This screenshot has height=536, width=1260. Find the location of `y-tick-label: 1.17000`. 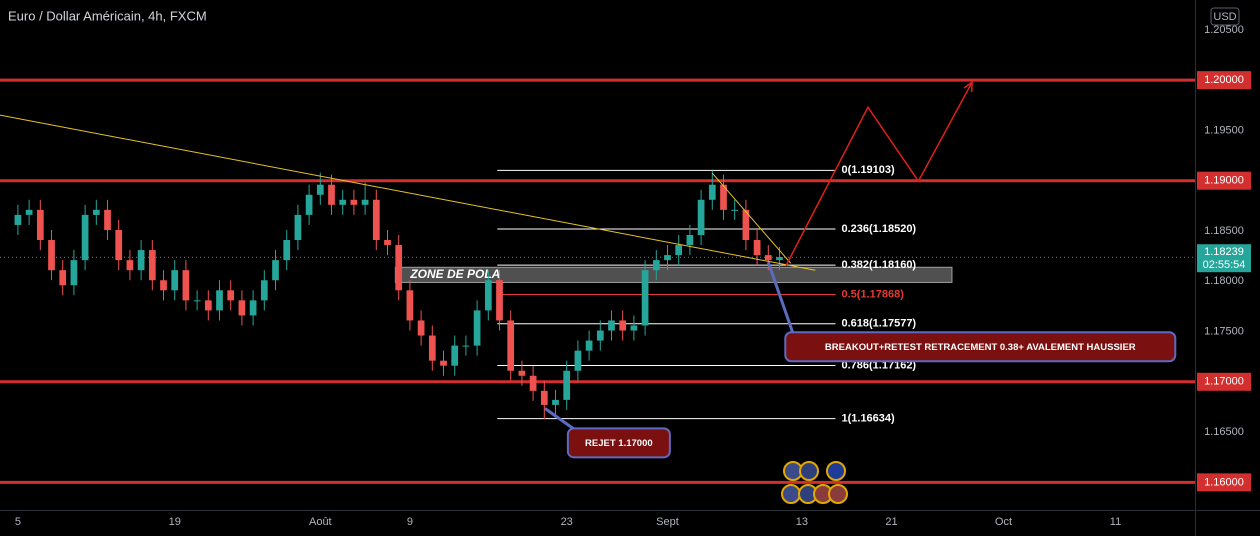

y-tick-label: 1.17000 is located at coordinates (1224, 382).